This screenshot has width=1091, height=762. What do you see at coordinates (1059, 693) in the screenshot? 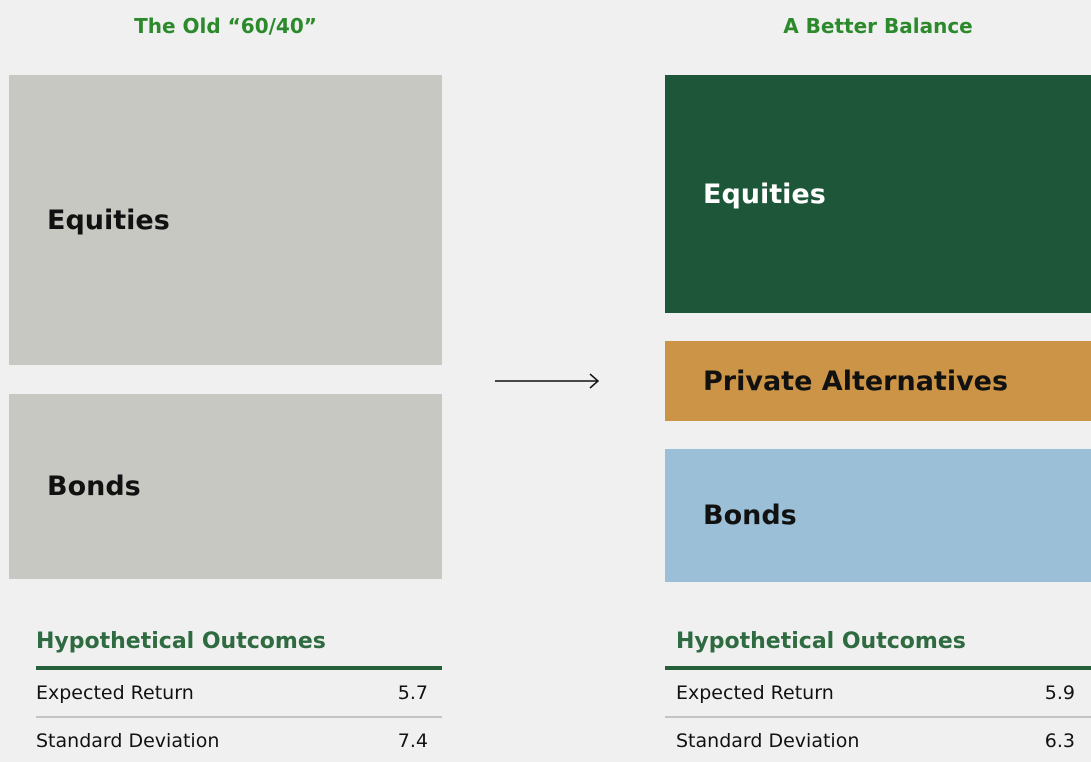
I see `row-value: 5.9` at bounding box center [1059, 693].